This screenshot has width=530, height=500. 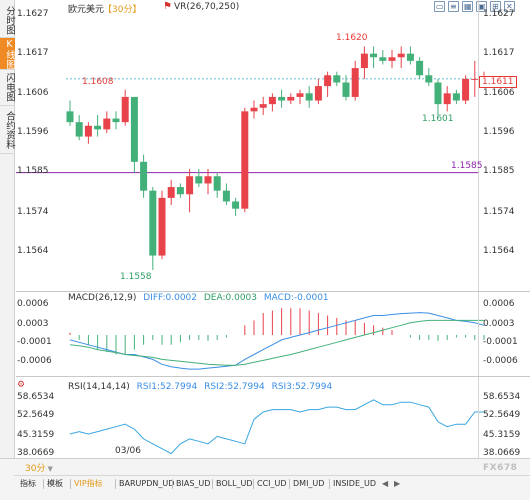 I want to click on chevron-down-icon: ▼, so click(x=50, y=469).